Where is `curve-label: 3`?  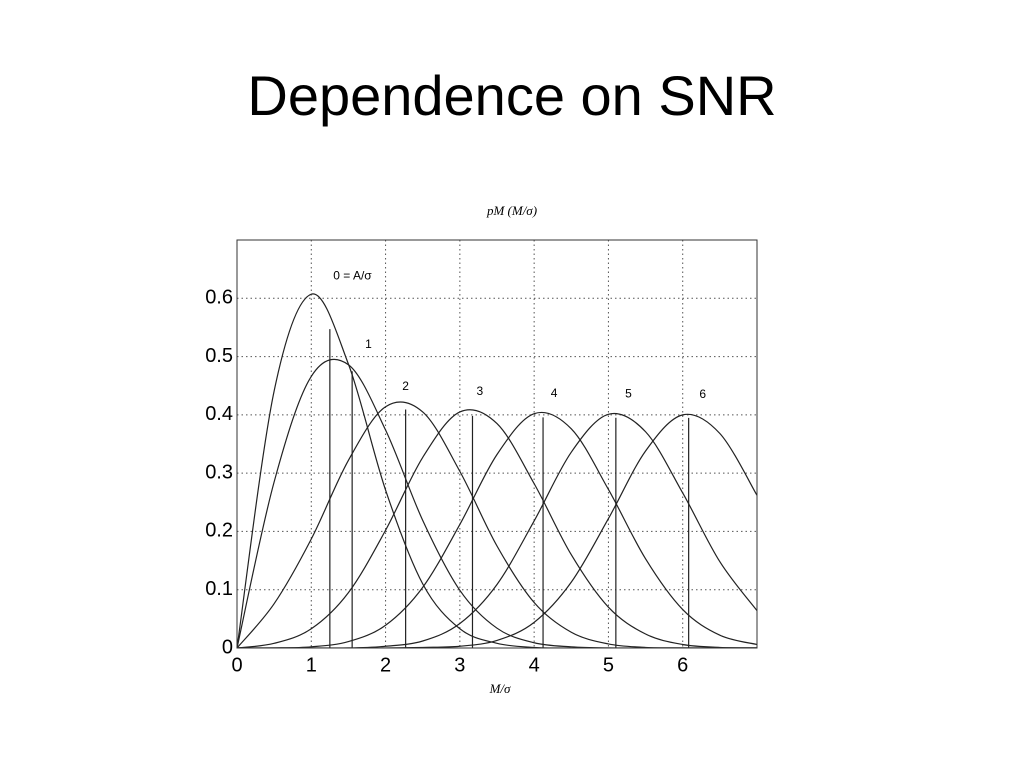 curve-label: 3 is located at coordinates (480, 391).